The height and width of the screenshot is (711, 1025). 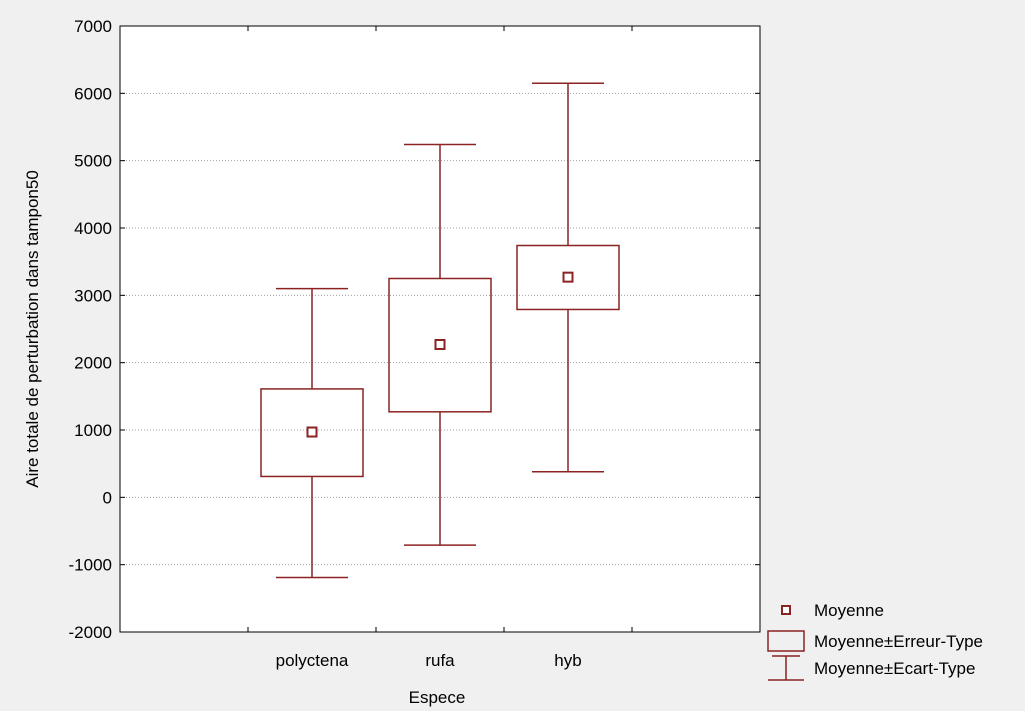 What do you see at coordinates (93, 26) in the screenshot?
I see `y-tick-label: 7000` at bounding box center [93, 26].